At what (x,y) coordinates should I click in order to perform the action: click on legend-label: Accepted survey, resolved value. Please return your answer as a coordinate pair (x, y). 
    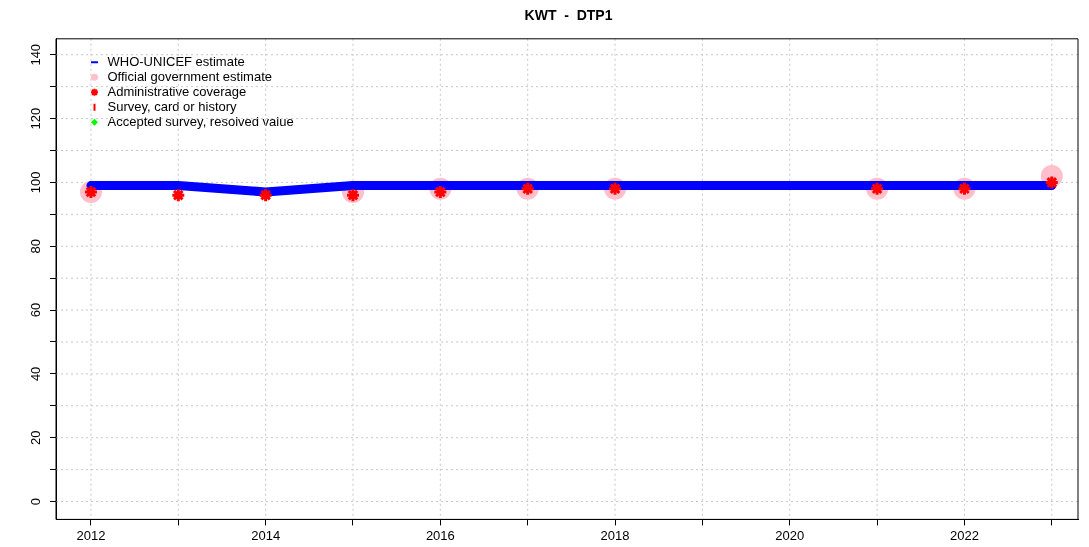
    Looking at the image, I should click on (200, 121).